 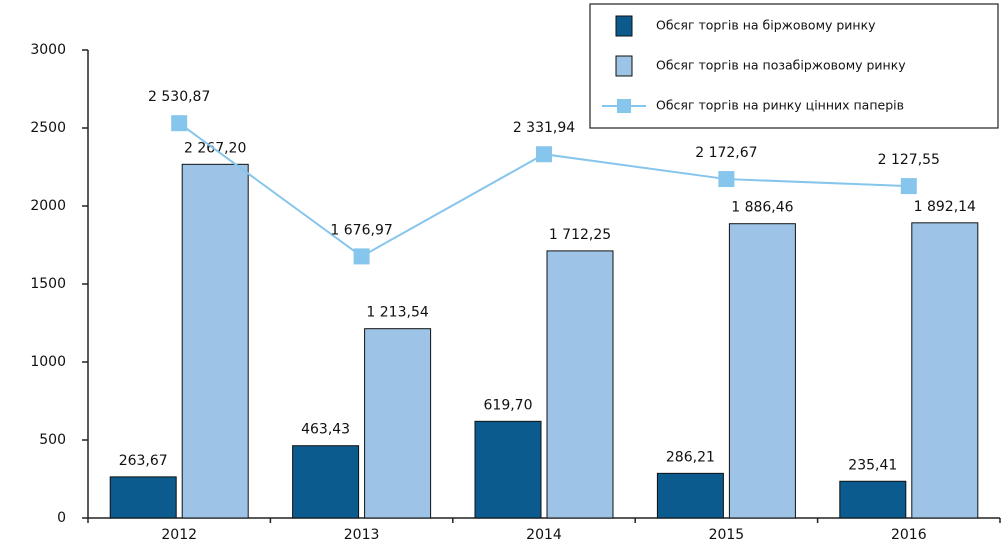 I want to click on value-label: 1 712,25, so click(x=580, y=235).